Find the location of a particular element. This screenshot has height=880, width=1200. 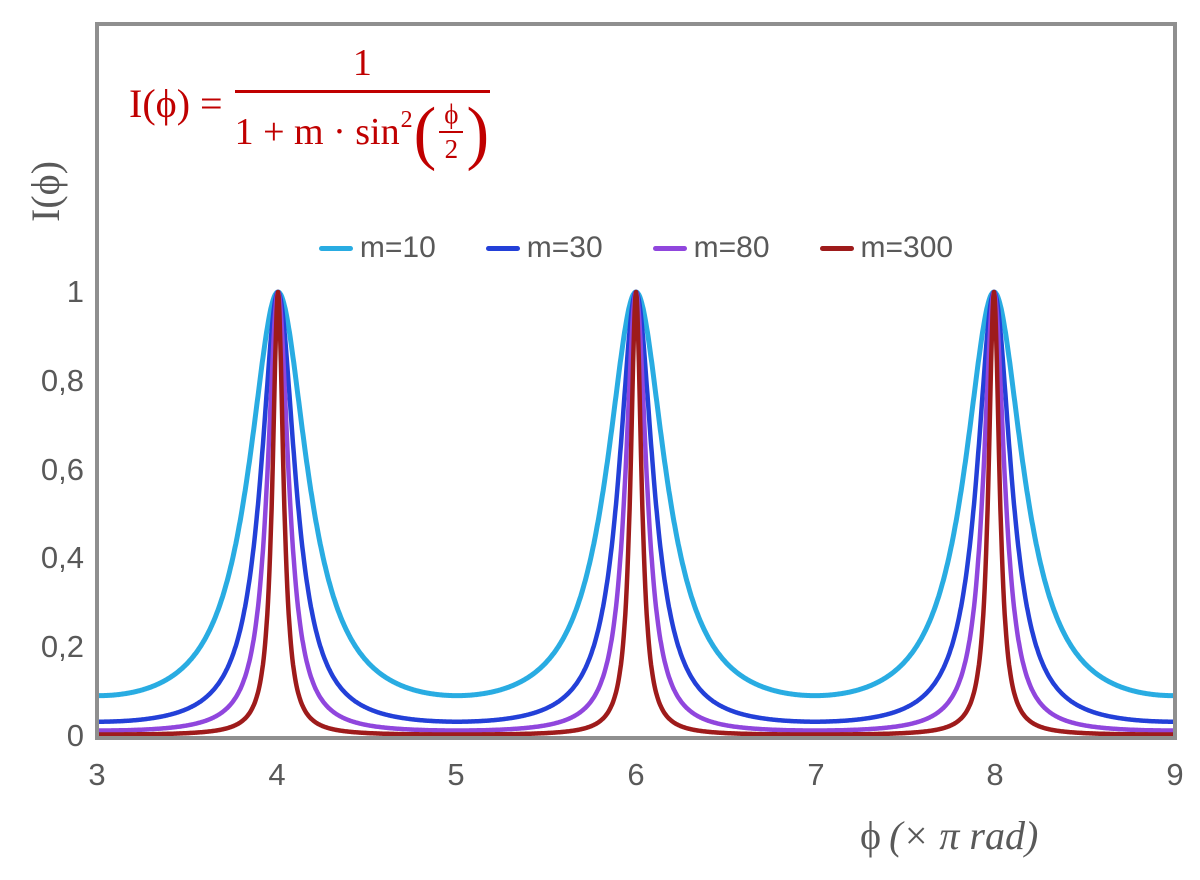

y-axis-title: I(ϕ) is located at coordinates (45, 191).